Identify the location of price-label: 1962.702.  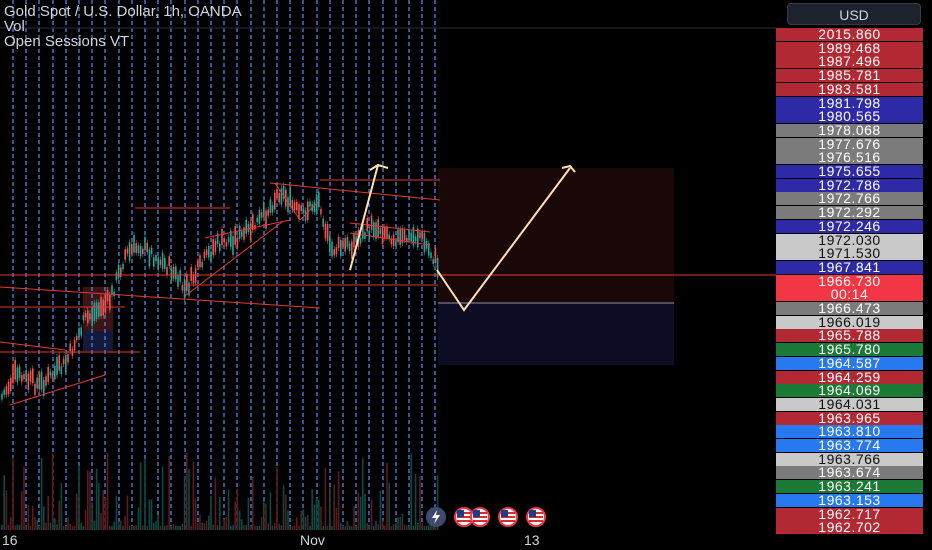
(849, 527).